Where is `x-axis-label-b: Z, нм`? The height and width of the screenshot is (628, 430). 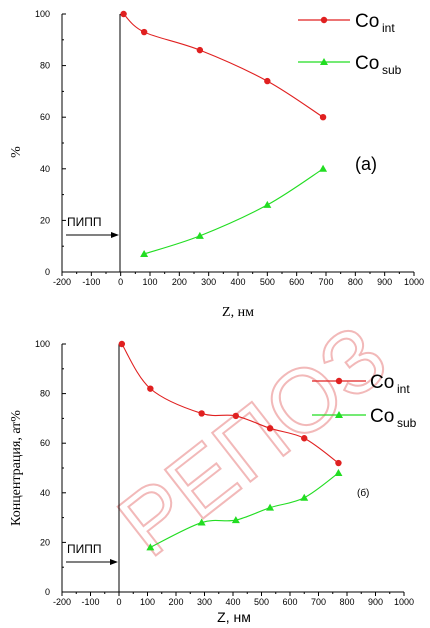 x-axis-label-b: Z, нм is located at coordinates (234, 617).